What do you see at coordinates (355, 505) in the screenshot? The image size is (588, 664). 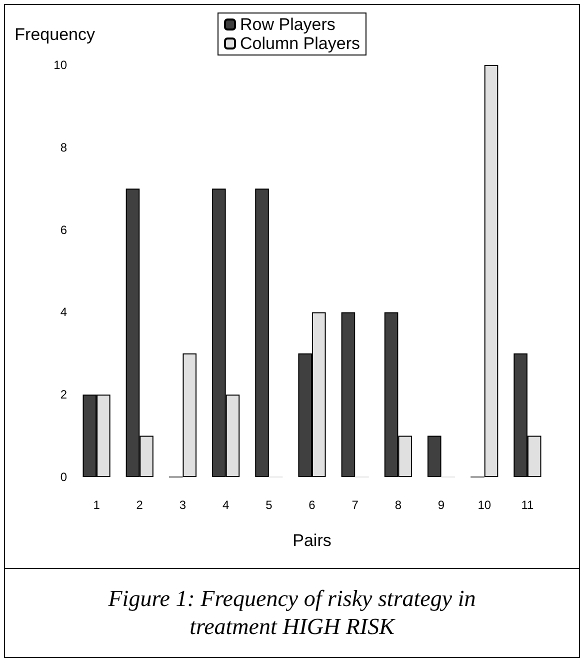 I see `x-tick-label: 7` at bounding box center [355, 505].